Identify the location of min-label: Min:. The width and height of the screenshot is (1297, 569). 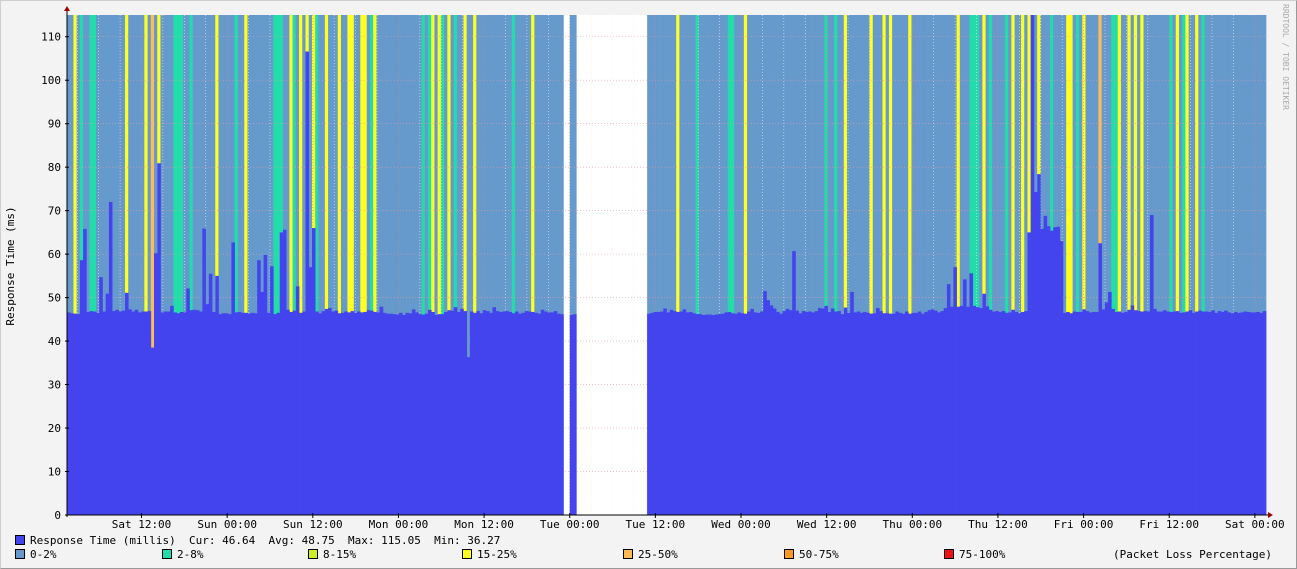
(447, 540).